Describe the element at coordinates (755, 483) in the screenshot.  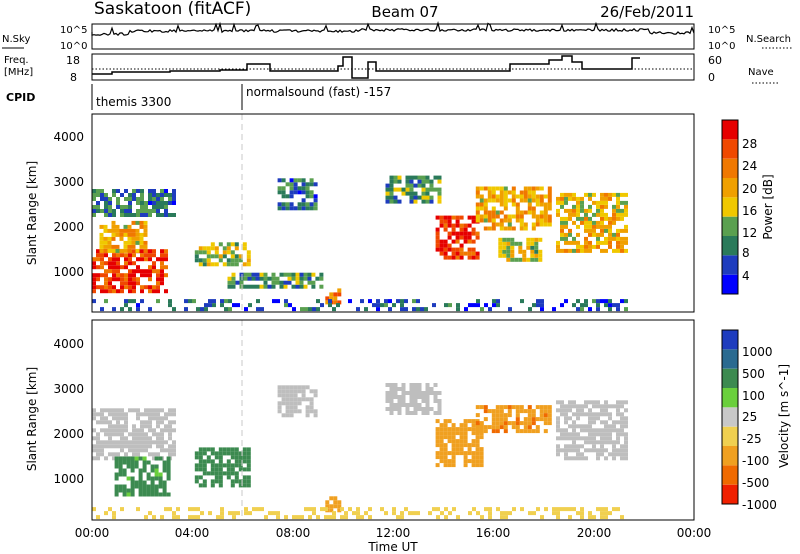
I see `velocity-colorbar-tick-minus500: -500` at that location.